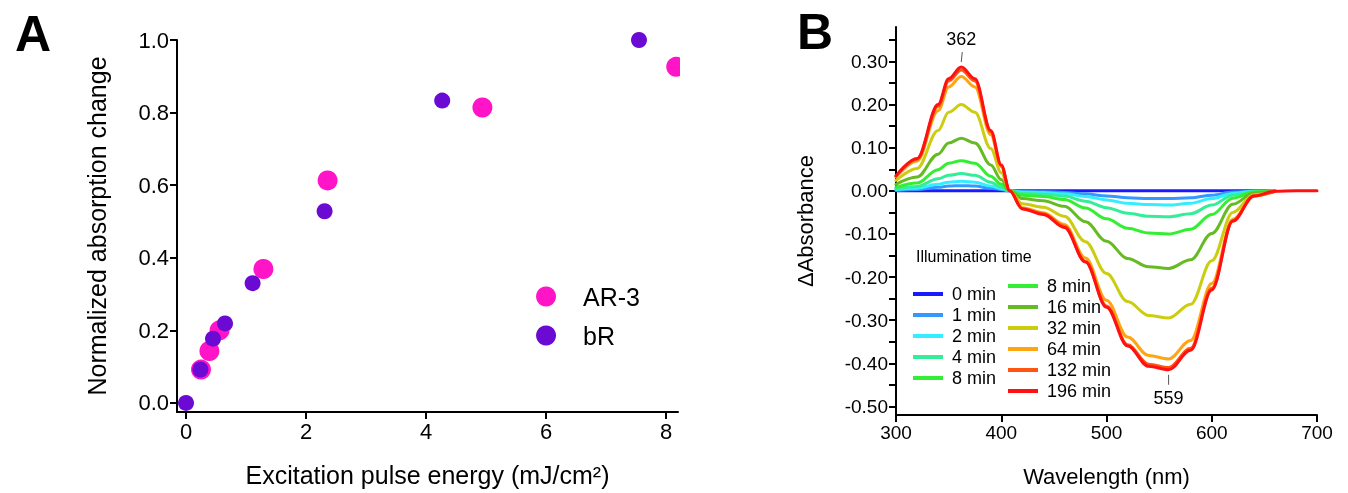  What do you see at coordinates (815, 32) in the screenshot?
I see `chart-title: B` at bounding box center [815, 32].